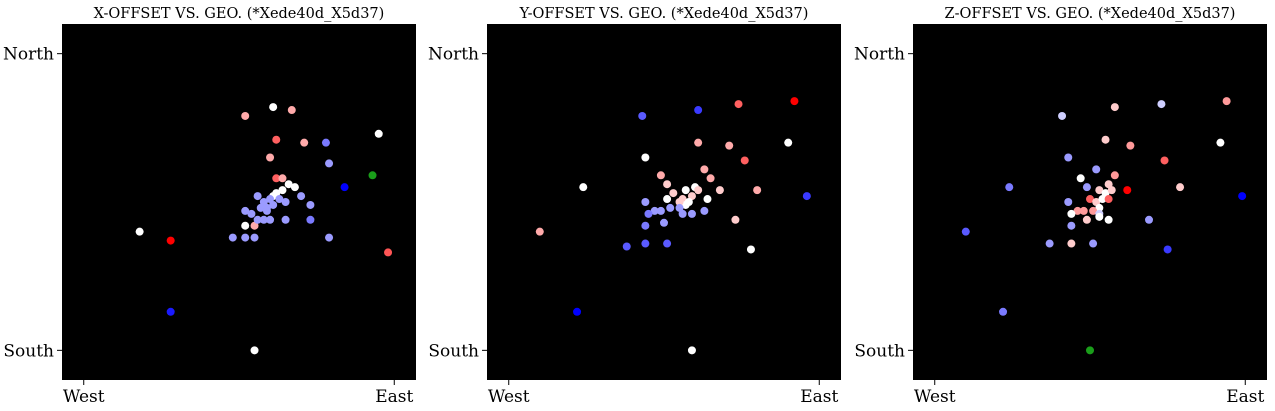  Describe the element at coordinates (664, 14) in the screenshot. I see `chart-title: Y-OFFSET VS. GEO. (*Xede40d_X5d37)` at that location.